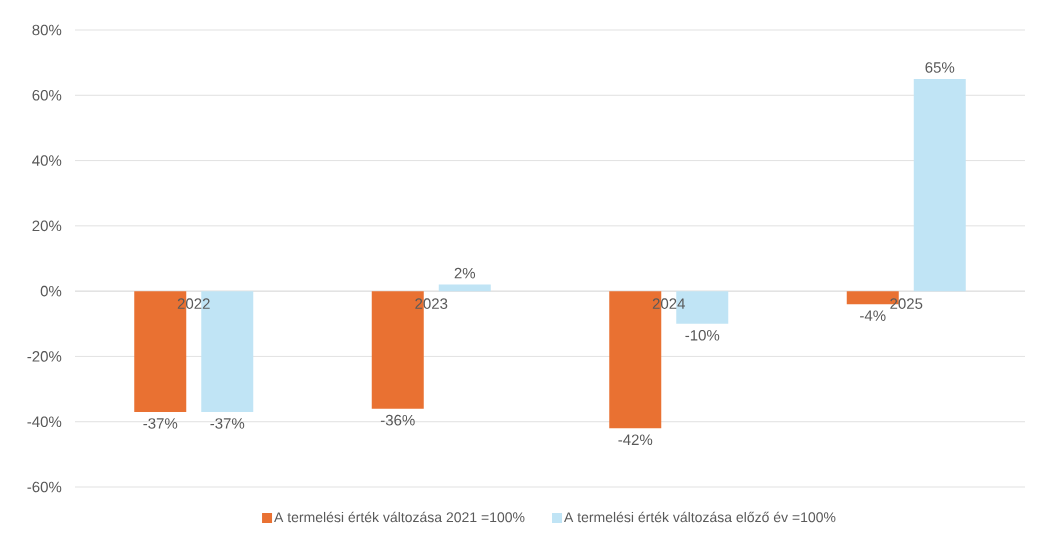 This screenshot has width=1038, height=550. I want to click on data-label: -10%, so click(702, 335).